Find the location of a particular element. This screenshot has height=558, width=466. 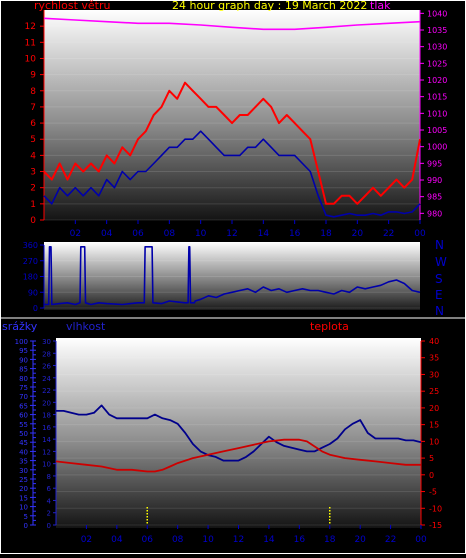

wind-y-tick-label: 8 is located at coordinates (33, 92).